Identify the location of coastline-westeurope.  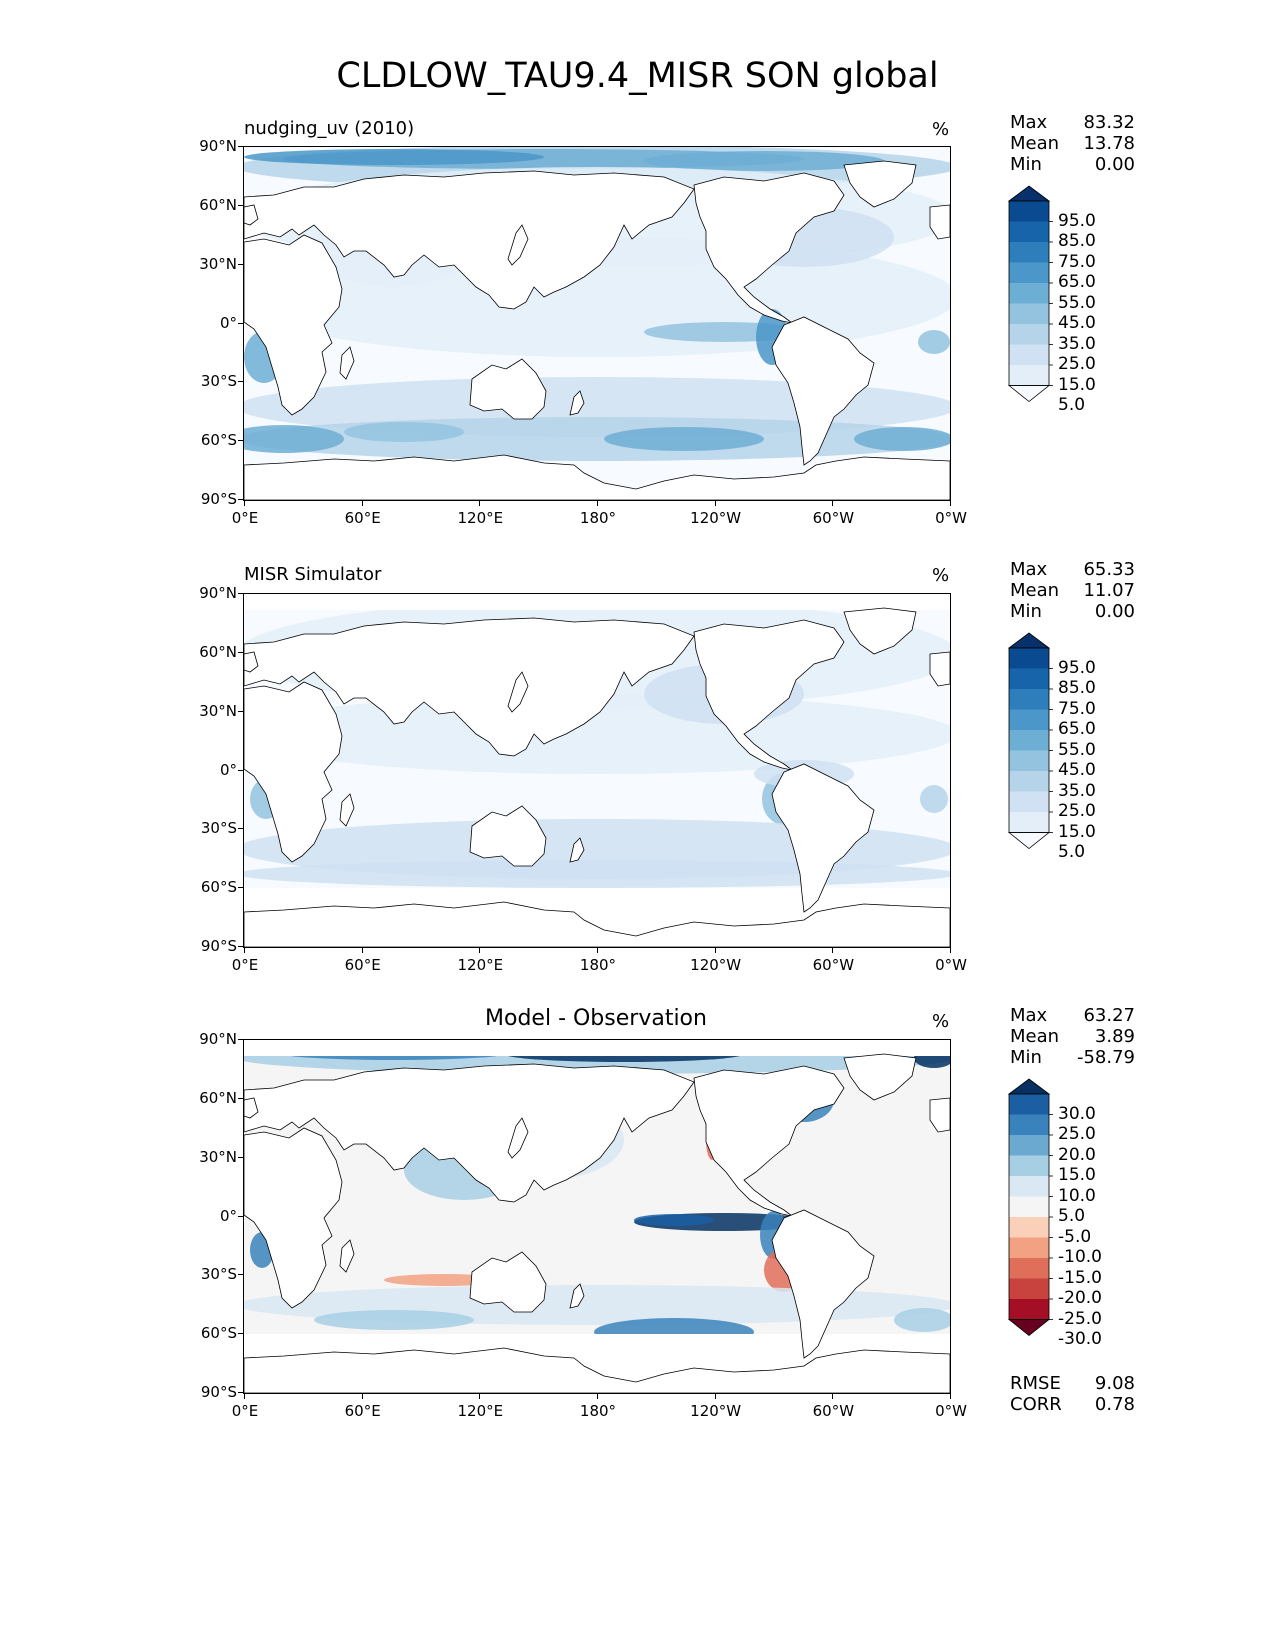
(939, 222).